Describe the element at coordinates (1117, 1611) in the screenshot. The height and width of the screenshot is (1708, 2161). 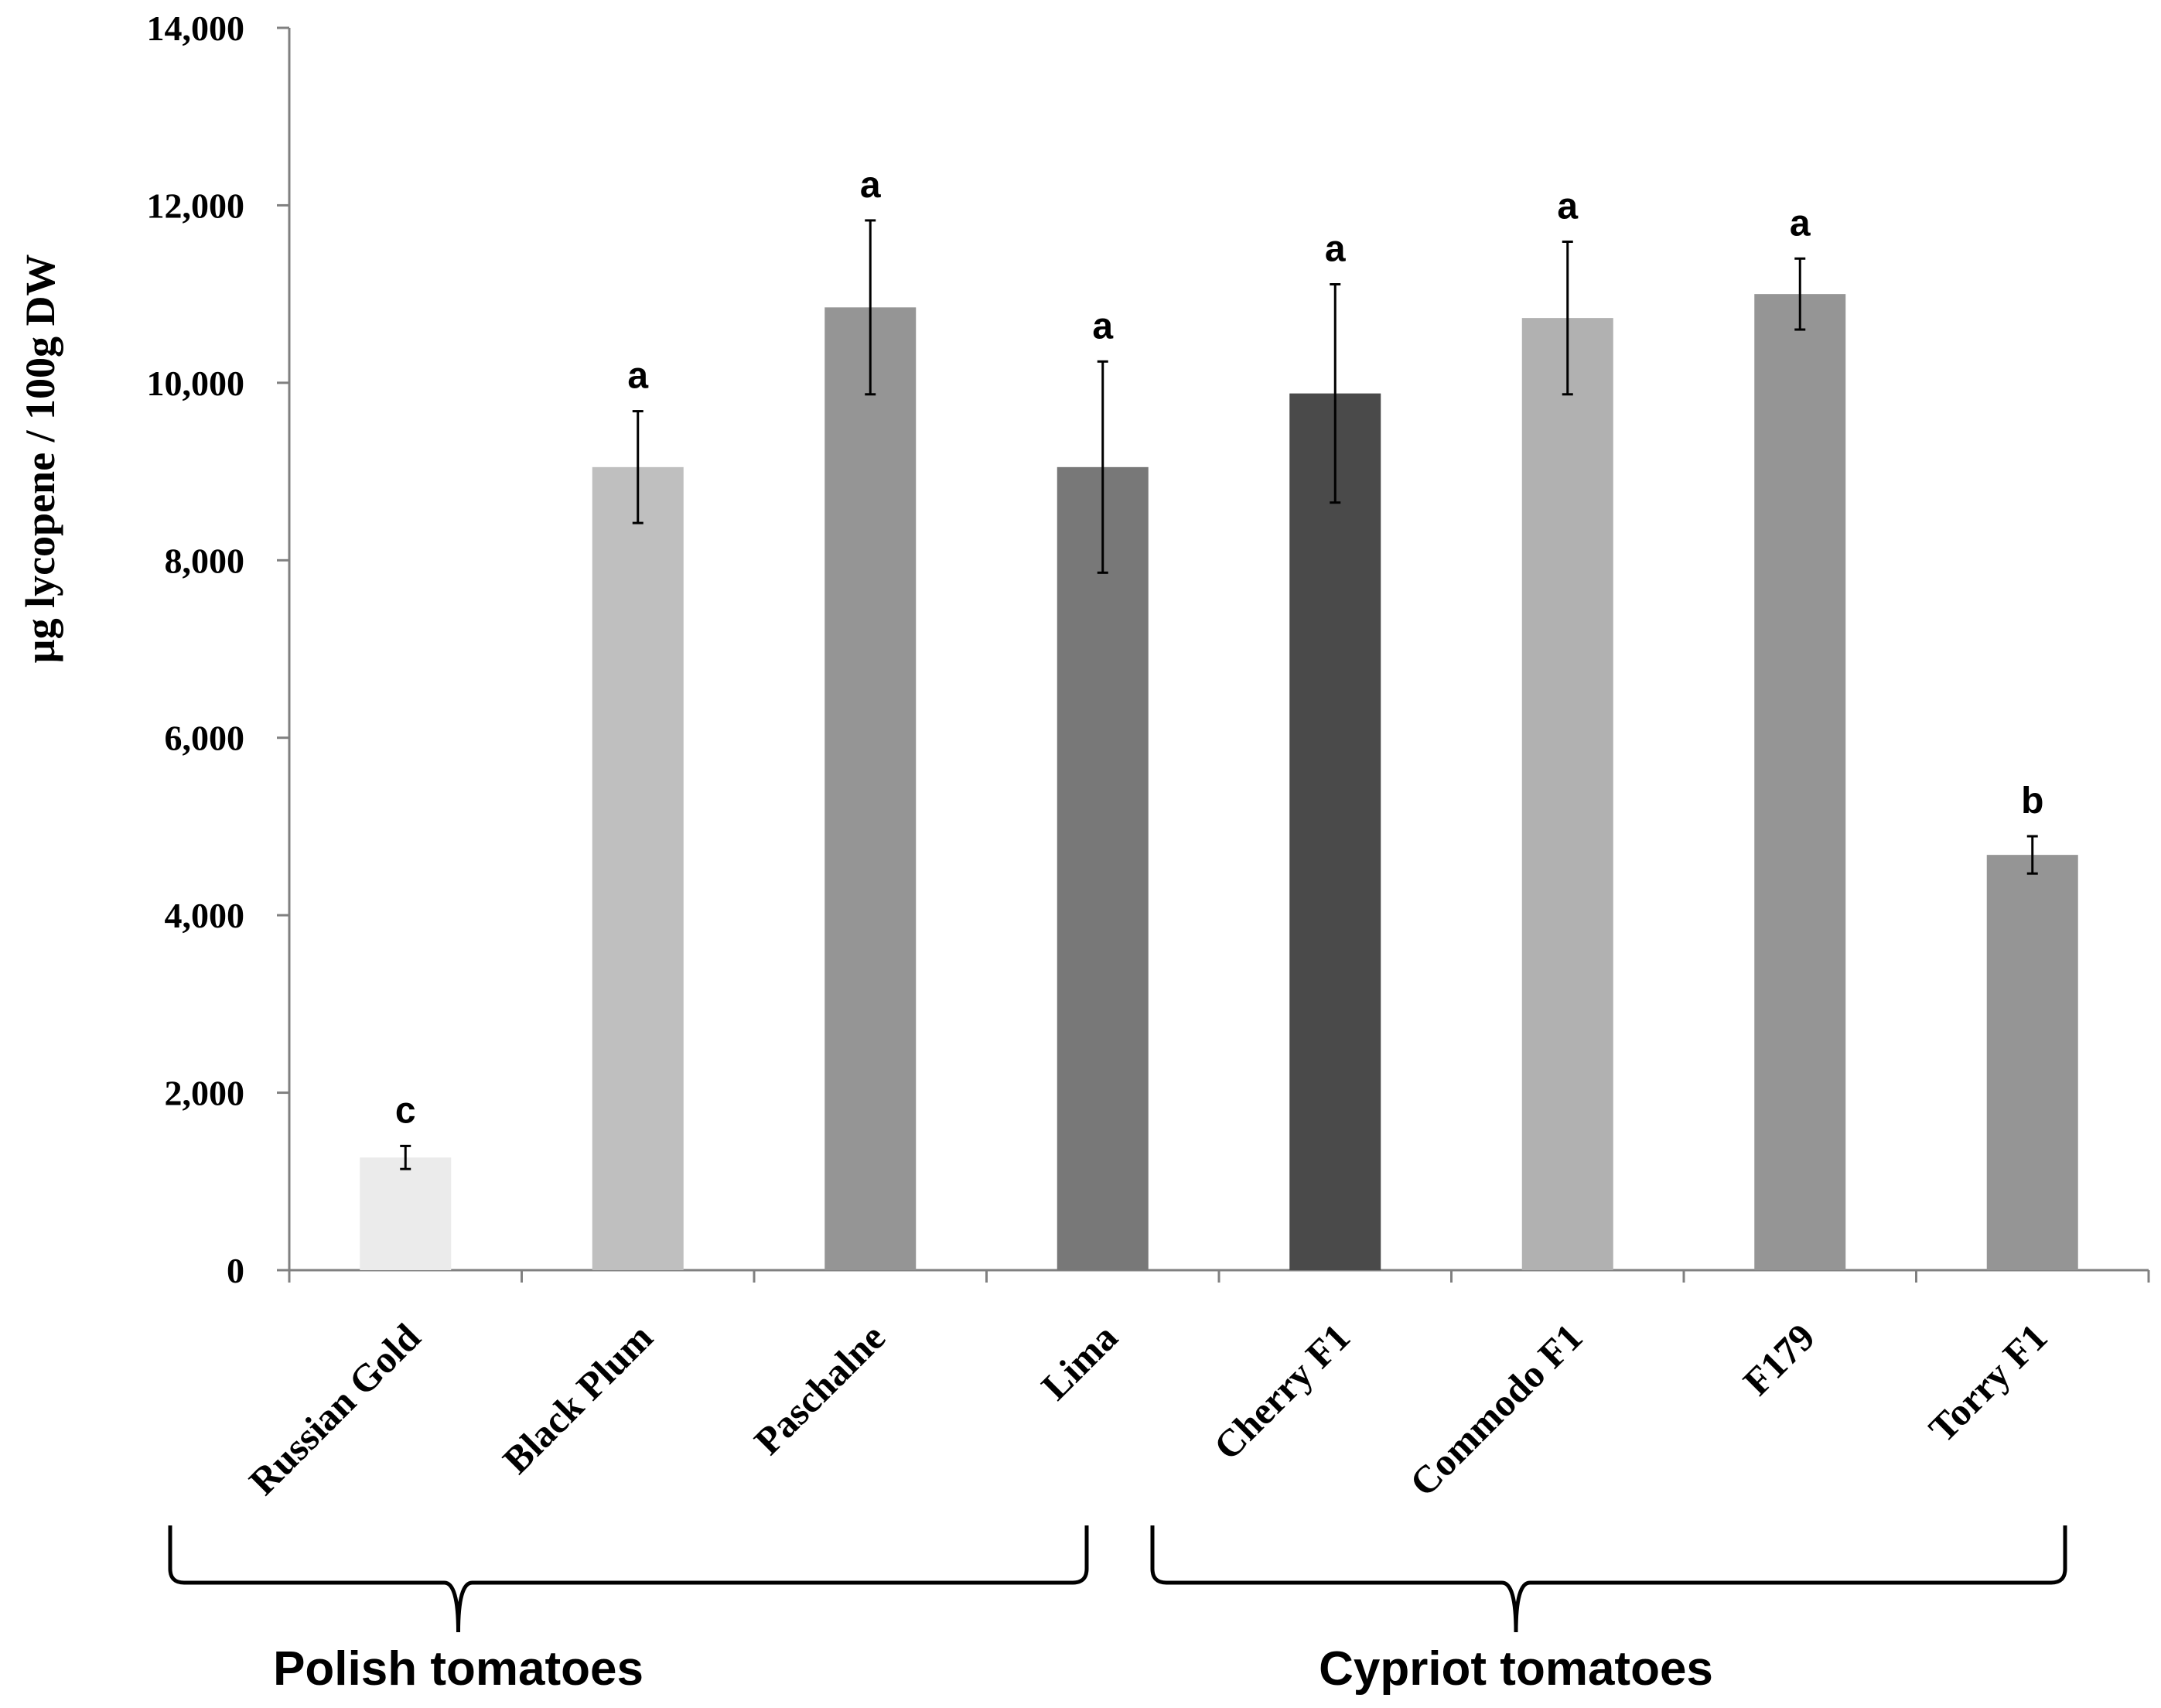
I see `group-brackets: Polish tomatoes Cypriot tomatoes` at that location.